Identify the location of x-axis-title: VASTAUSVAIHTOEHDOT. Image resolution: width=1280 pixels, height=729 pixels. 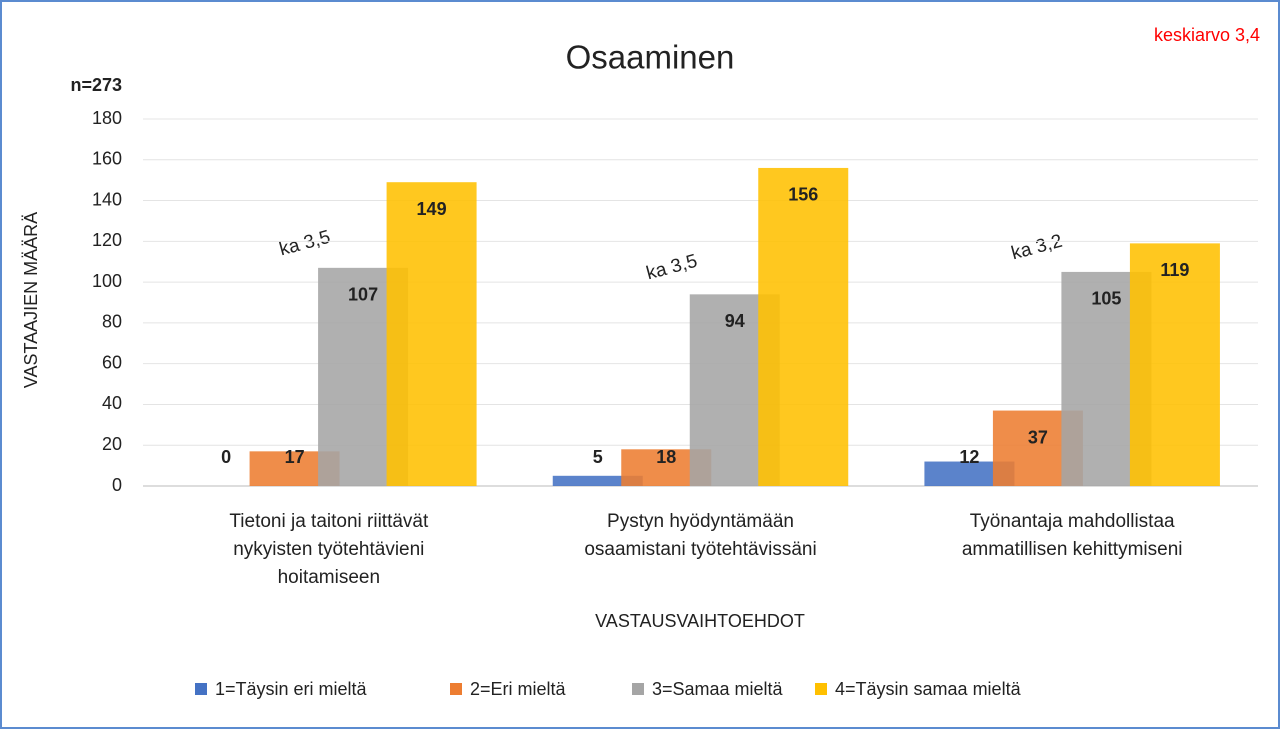
(700, 621).